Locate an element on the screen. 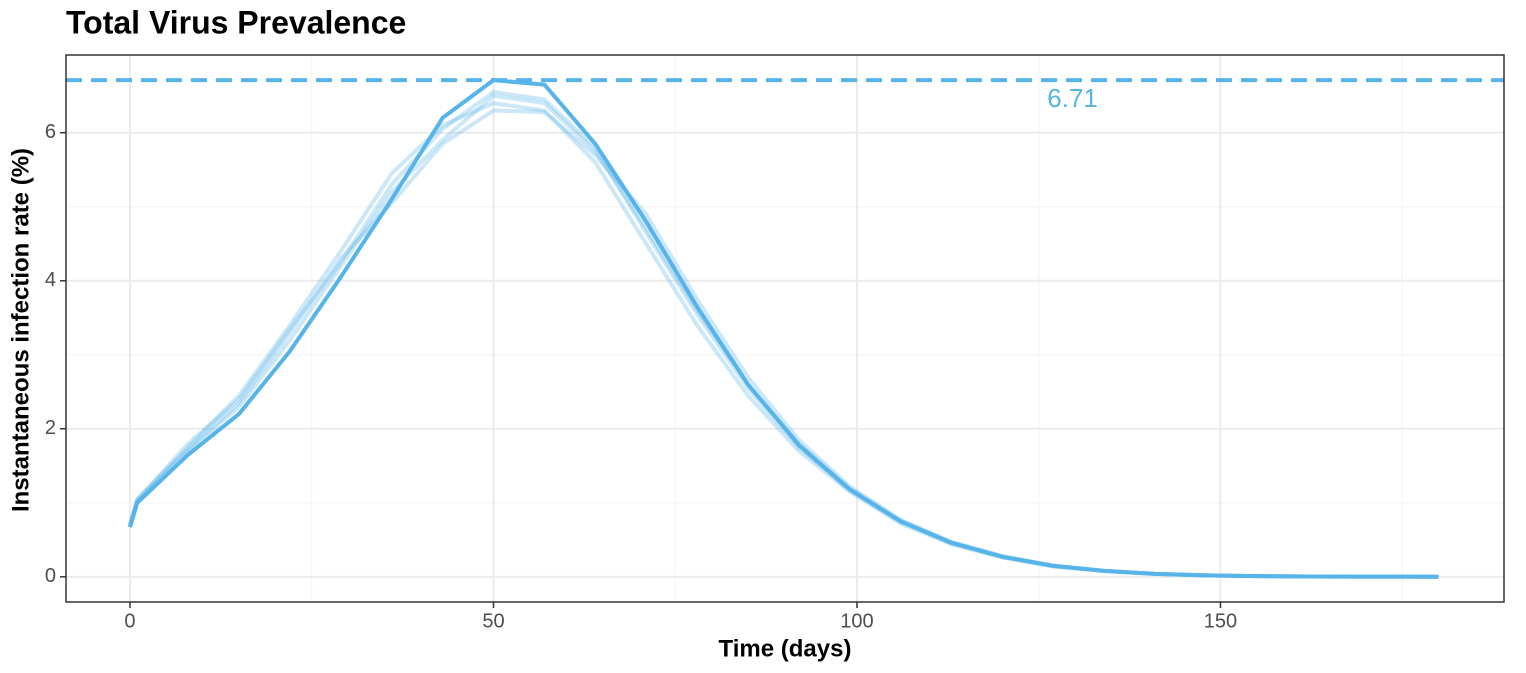  x-tick-label: 150 is located at coordinates (1220, 621).